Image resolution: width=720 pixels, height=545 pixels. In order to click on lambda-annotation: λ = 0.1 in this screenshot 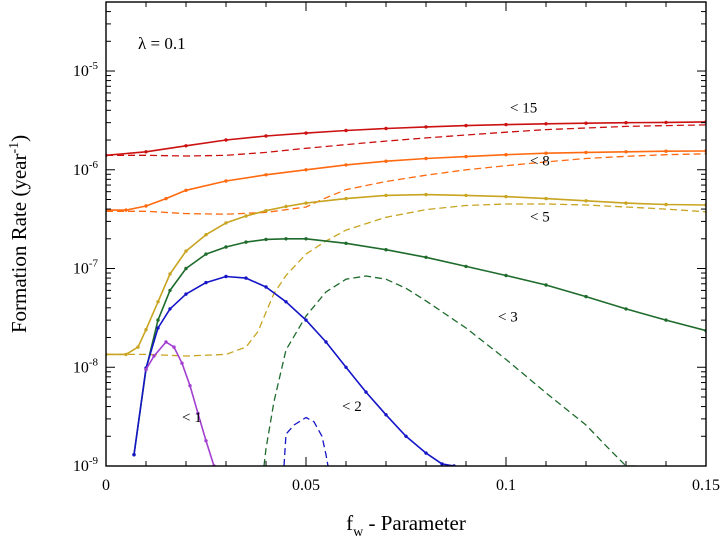, I will do `click(162, 43)`.